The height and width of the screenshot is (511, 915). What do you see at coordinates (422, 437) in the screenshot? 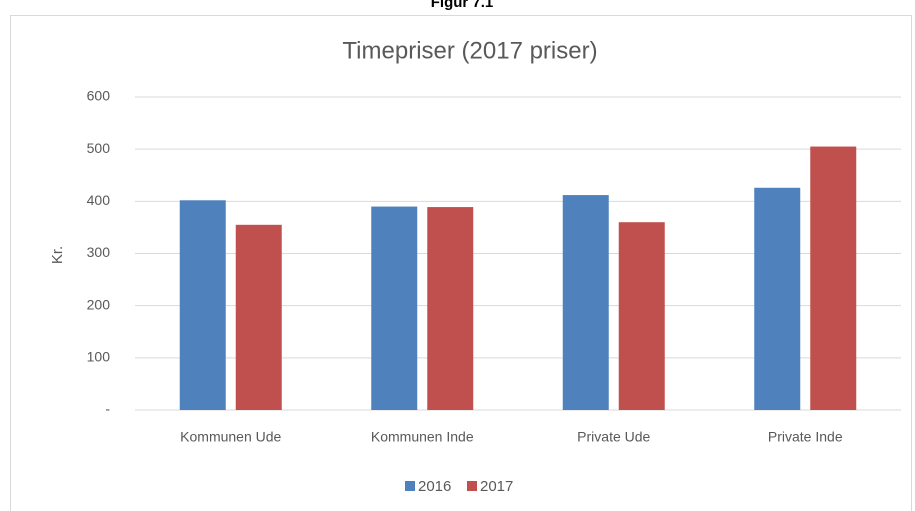
I see `x-tick-label: Kommunen Inde` at bounding box center [422, 437].